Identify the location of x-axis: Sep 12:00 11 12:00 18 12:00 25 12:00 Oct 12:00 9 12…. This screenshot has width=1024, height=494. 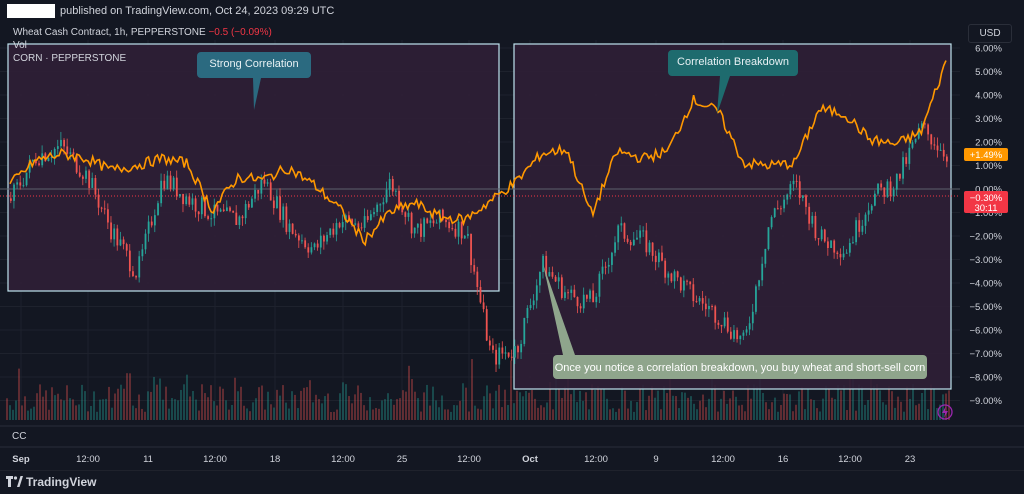
(463, 459).